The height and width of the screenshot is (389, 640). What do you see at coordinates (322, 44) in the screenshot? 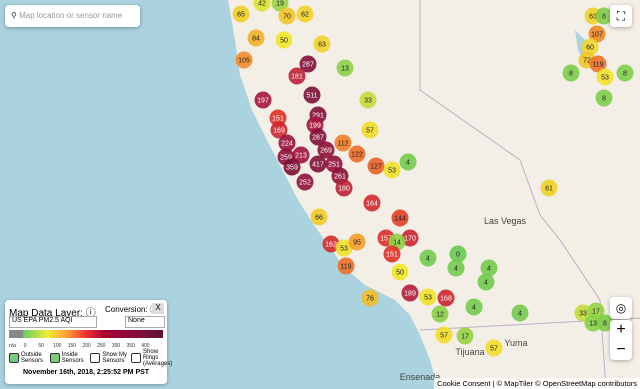
I see `sensor: 63` at bounding box center [322, 44].